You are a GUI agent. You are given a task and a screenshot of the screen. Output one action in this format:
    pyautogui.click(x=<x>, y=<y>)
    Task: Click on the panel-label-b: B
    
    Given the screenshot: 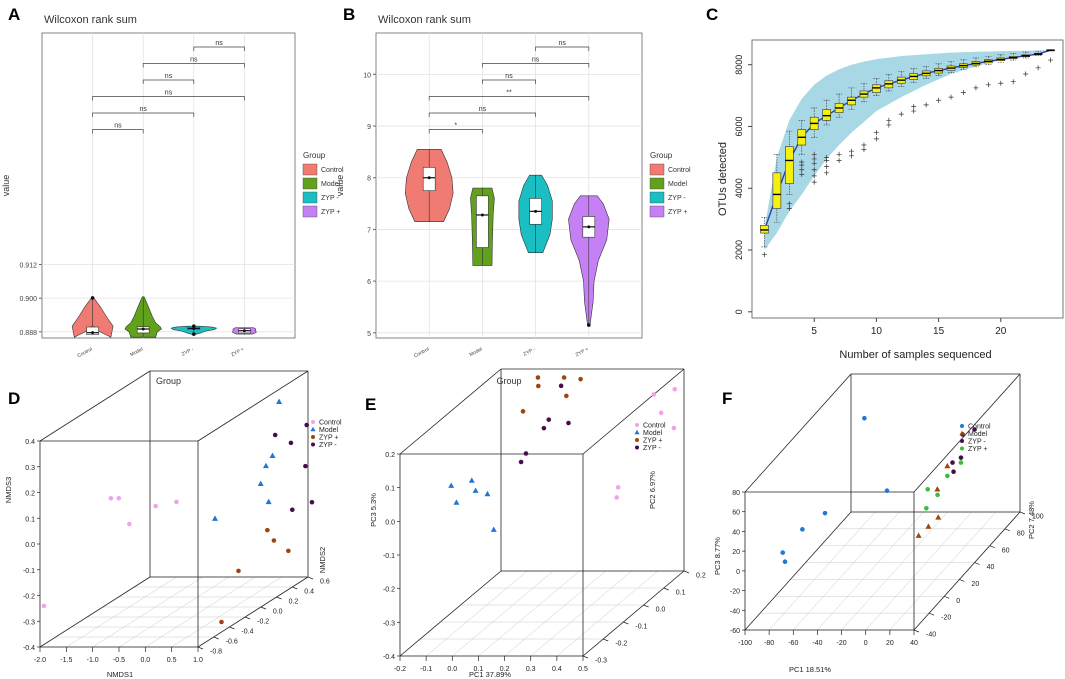 What is the action you would take?
    pyautogui.click(x=349, y=14)
    